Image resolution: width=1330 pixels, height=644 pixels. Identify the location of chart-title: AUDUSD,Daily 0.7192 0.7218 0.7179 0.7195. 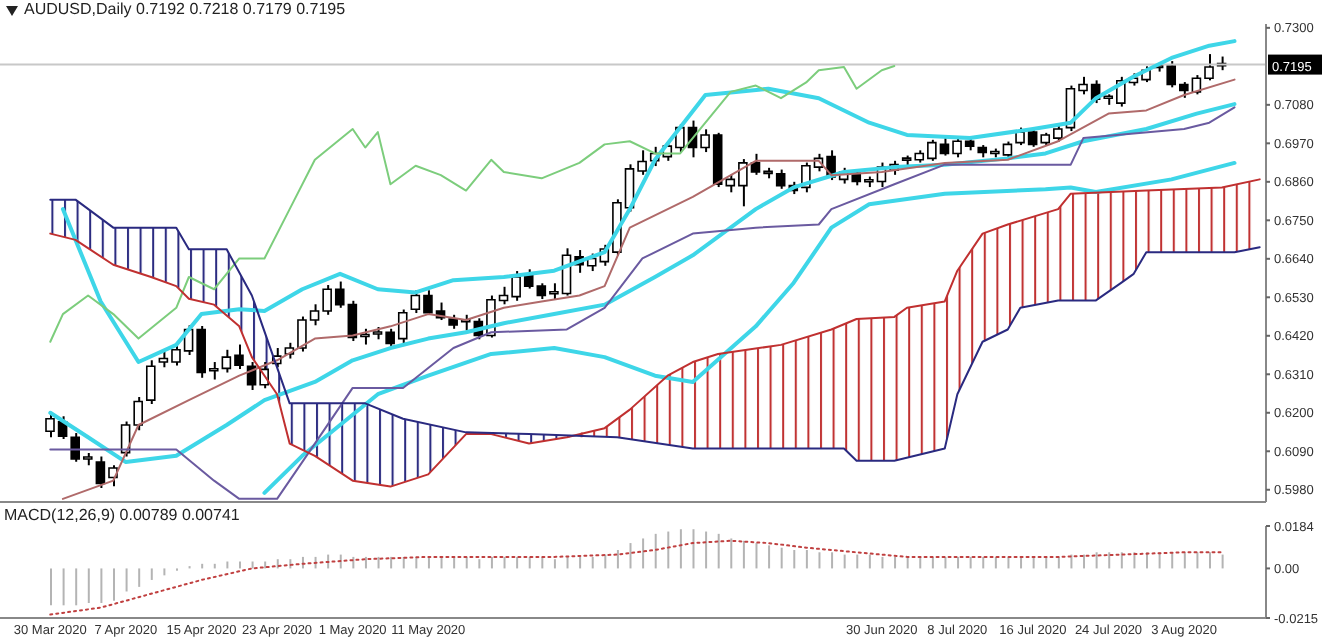
(185, 9).